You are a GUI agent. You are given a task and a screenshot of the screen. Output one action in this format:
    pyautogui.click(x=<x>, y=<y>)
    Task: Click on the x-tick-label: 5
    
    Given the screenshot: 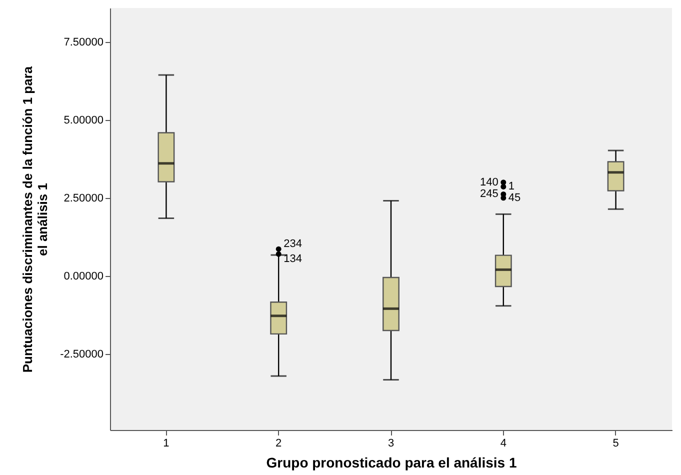 What is the action you would take?
    pyautogui.click(x=615, y=444)
    